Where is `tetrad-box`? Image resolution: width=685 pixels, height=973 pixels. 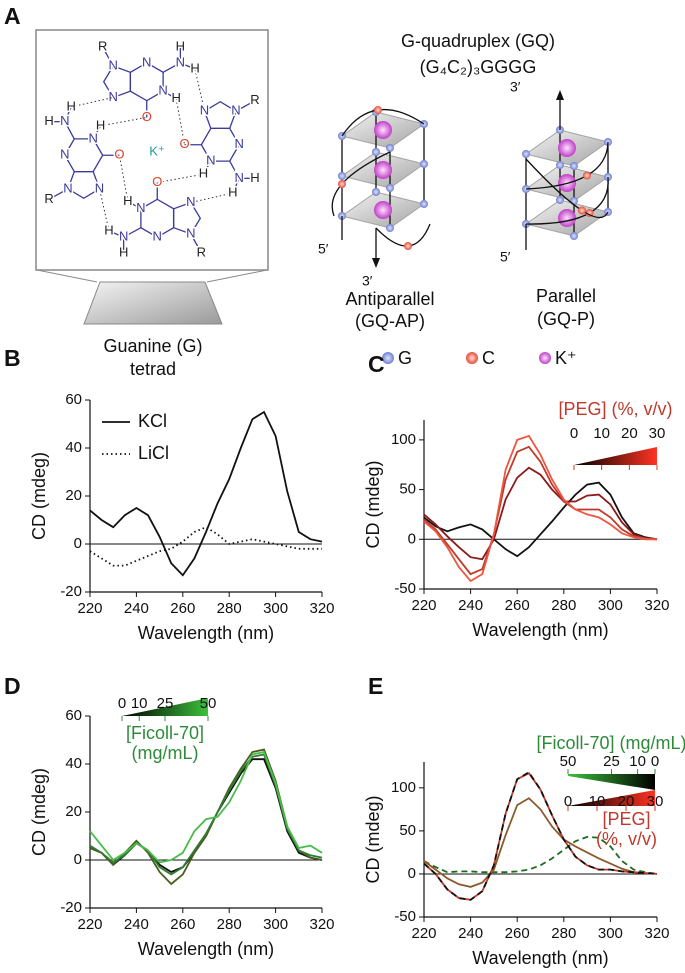 tetrad-box is located at coordinates (152, 150).